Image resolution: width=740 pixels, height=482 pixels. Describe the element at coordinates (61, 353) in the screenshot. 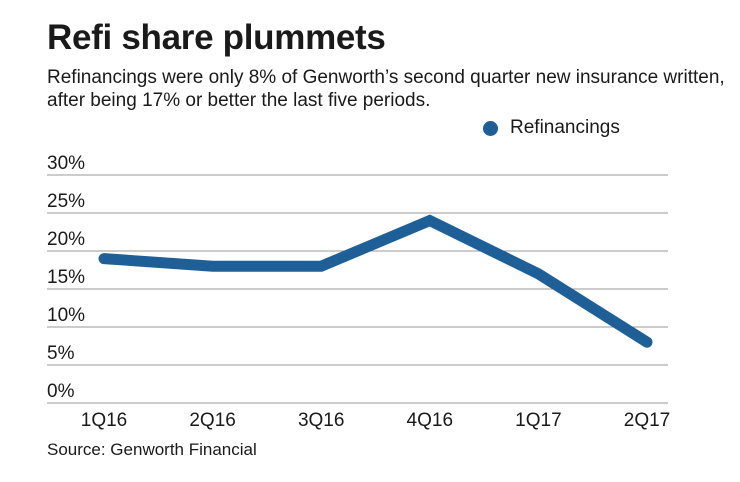

I see `y-tick-label: 5%` at that location.